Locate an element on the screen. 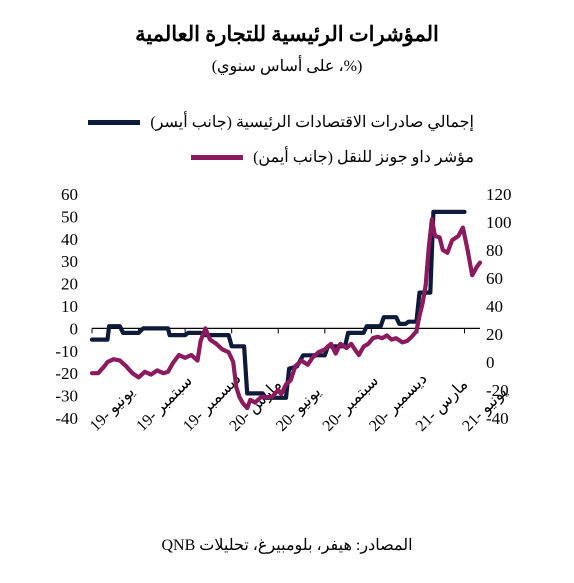  chart-title: المؤشرات الرئيسية للتجارة العالمية is located at coordinates (287, 34).